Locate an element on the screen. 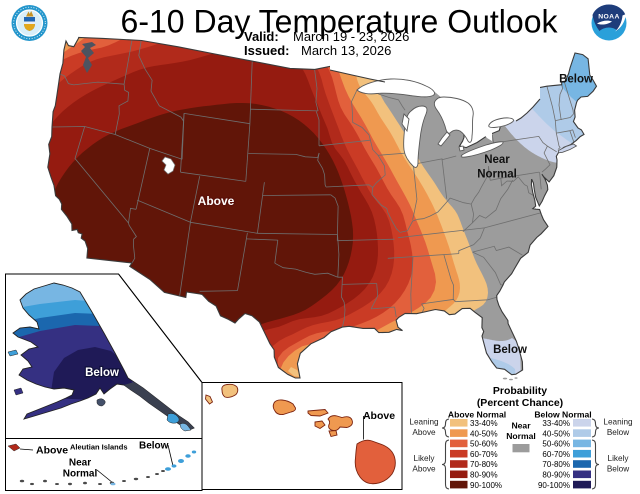 This screenshot has height=494, width=640. svg-text: March 19 - 23, 2026 is located at coordinates (351, 36).